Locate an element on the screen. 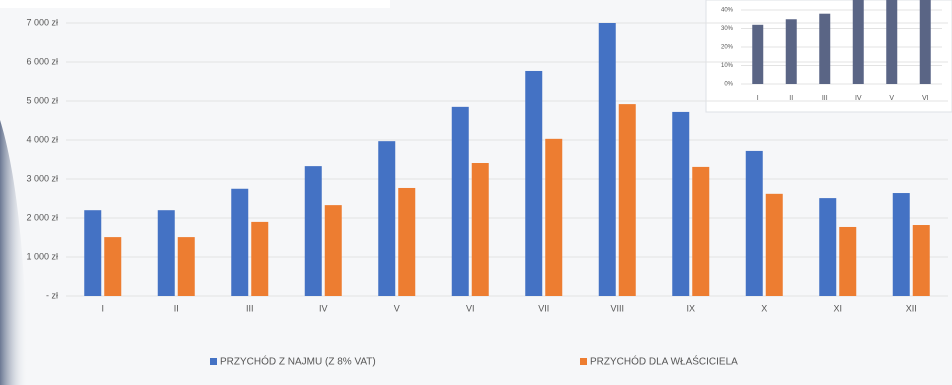 This screenshot has width=952, height=385. y-tick-label: - zł is located at coordinates (52, 295).